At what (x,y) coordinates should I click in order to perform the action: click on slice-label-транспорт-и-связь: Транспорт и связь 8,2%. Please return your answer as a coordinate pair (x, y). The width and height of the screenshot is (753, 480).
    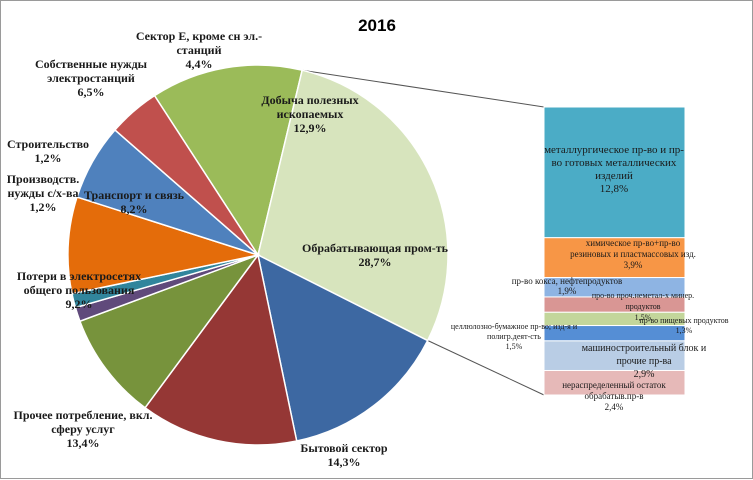
    Looking at the image, I should click on (134, 202).